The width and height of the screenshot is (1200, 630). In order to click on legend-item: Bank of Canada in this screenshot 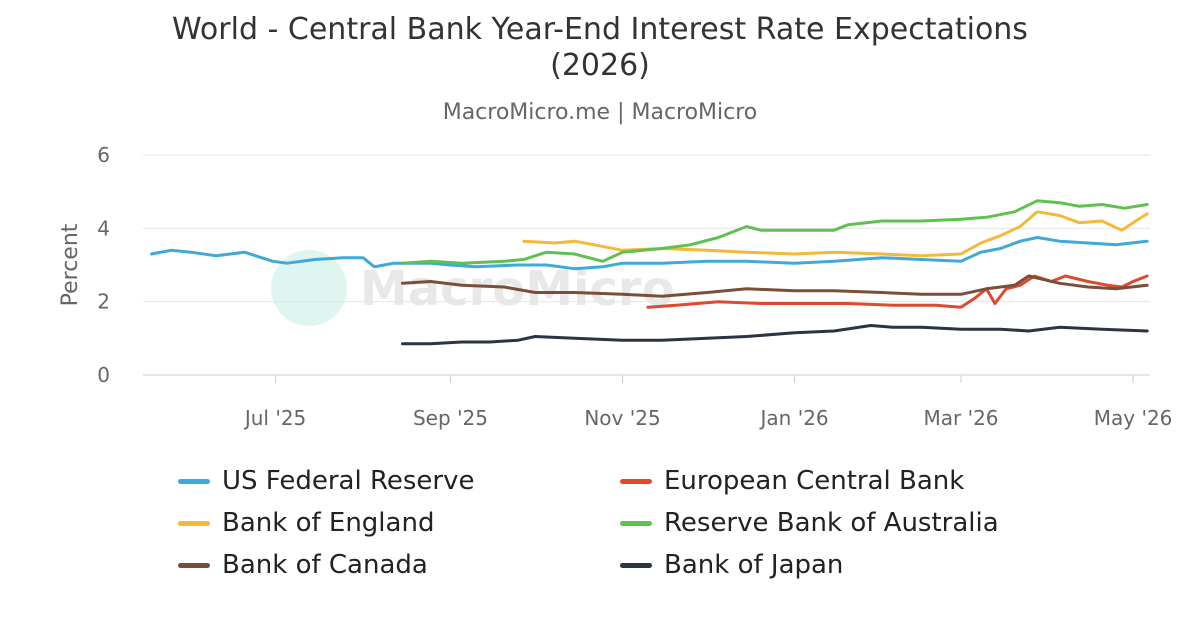, I will do `click(303, 565)`.